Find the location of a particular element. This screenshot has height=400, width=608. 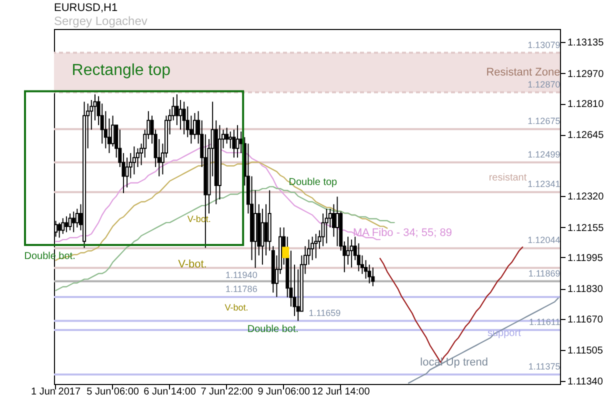

y-tick-label: 1.11995 is located at coordinates (586, 258).